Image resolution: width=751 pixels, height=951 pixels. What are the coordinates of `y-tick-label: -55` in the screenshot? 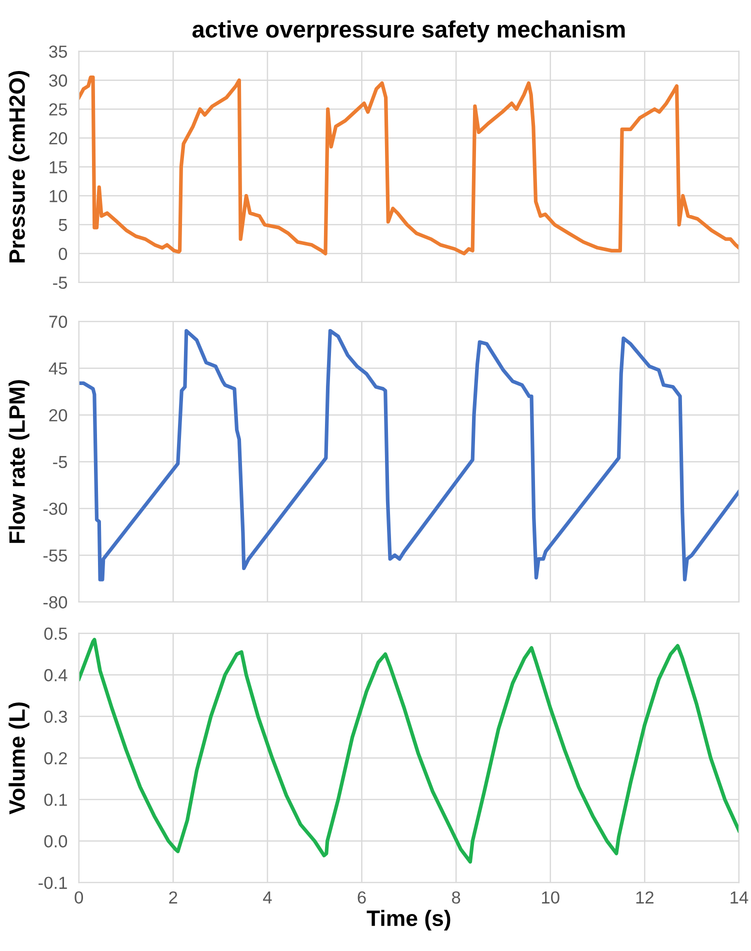 It's located at (55, 556).